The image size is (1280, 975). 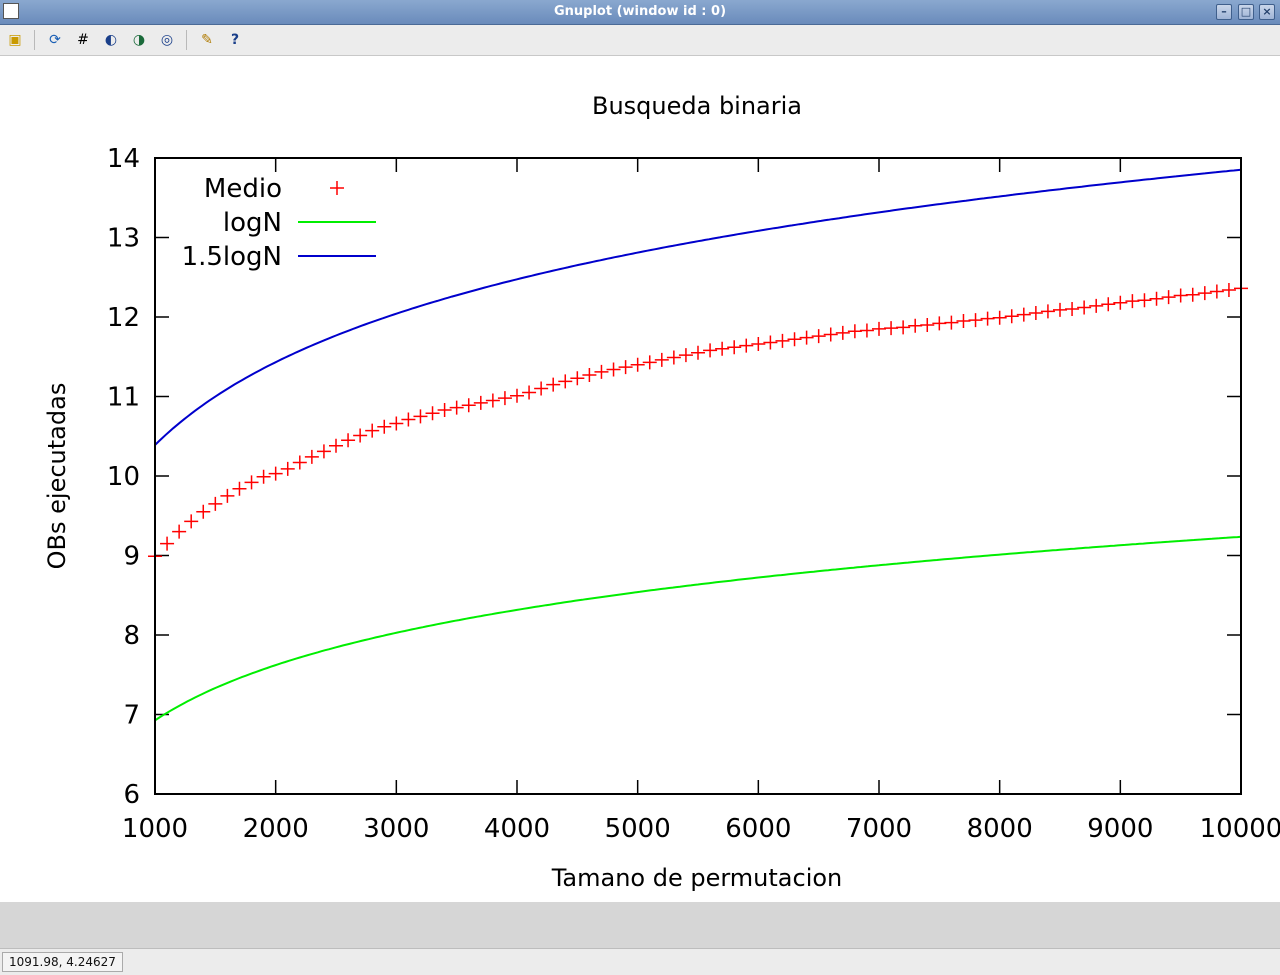 What do you see at coordinates (155, 829) in the screenshot?
I see `x-tick-label: 1000` at bounding box center [155, 829].